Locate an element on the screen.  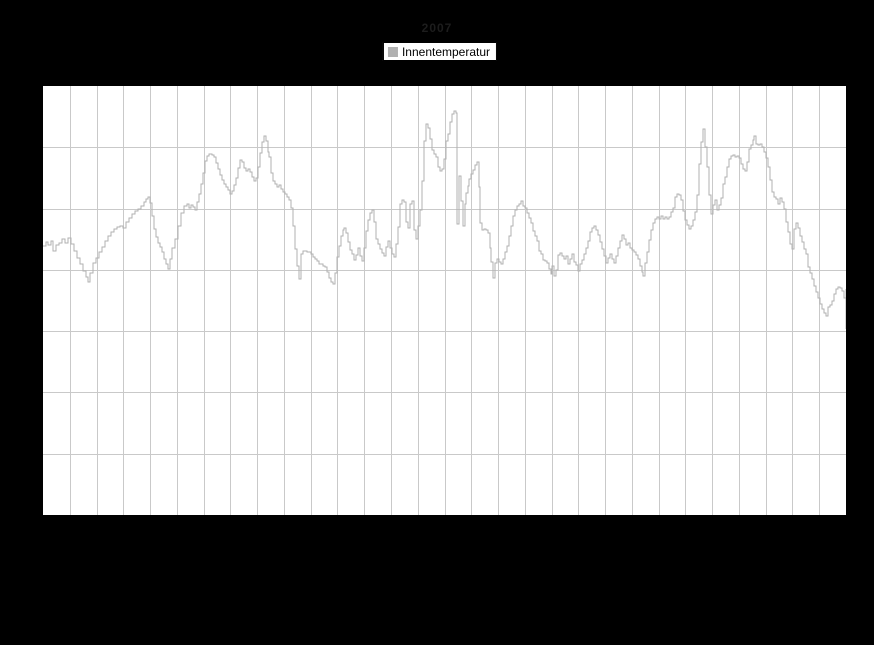
legend-swatch-icon is located at coordinates (392, 51).